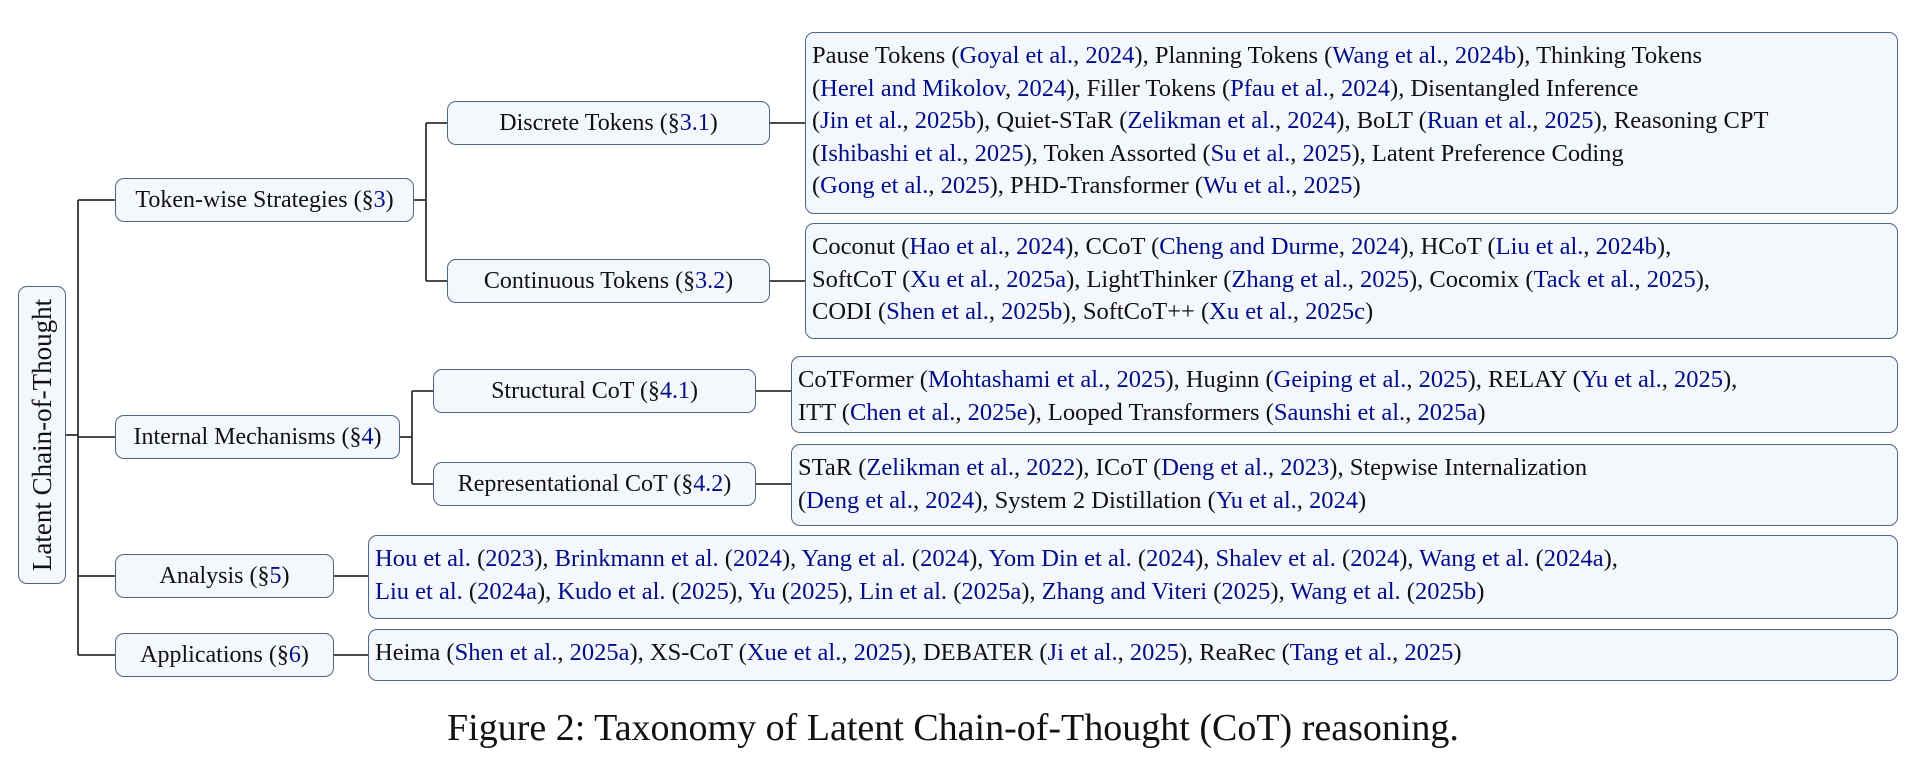 The image size is (1906, 778). What do you see at coordinates (1341, 652) in the screenshot?
I see `citation-link: Tang et al.` at bounding box center [1341, 652].